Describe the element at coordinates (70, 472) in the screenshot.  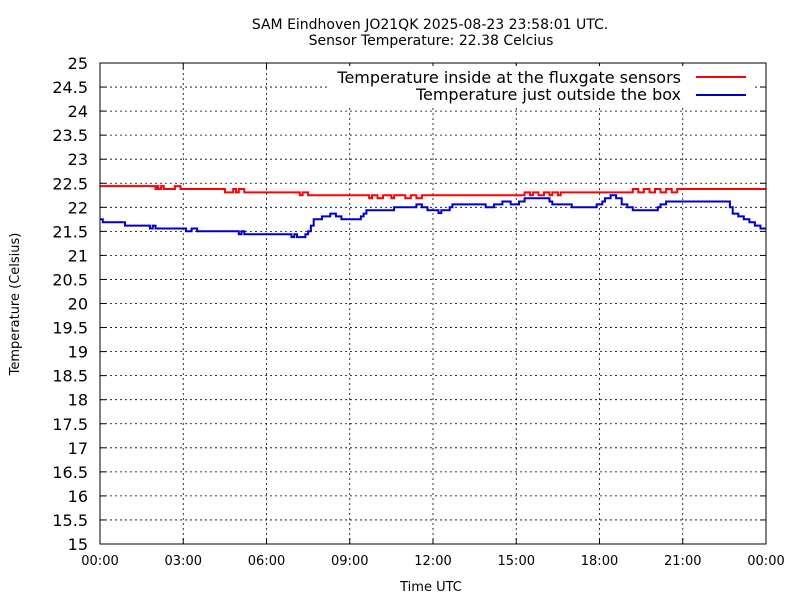
I see `y-tick-label: 16.5` at that location.